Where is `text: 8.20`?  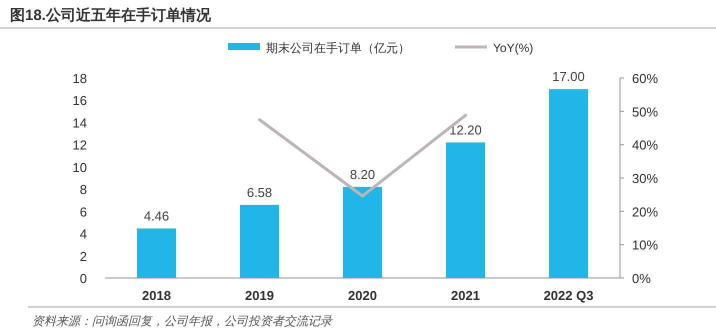 text: 8.20 is located at coordinates (363, 174).